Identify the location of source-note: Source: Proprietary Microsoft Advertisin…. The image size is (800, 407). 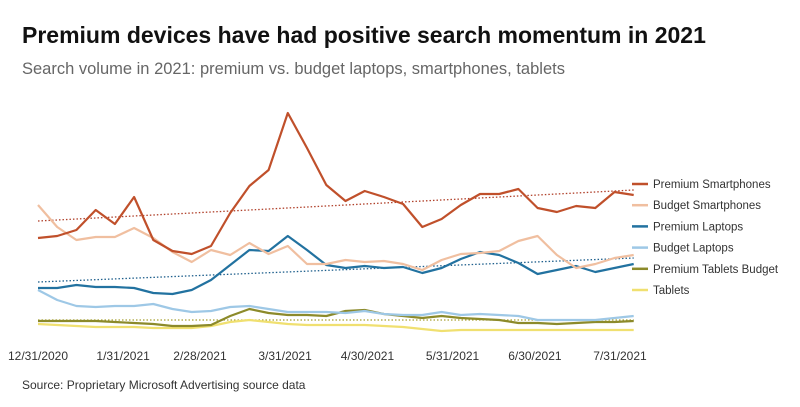
(164, 385).